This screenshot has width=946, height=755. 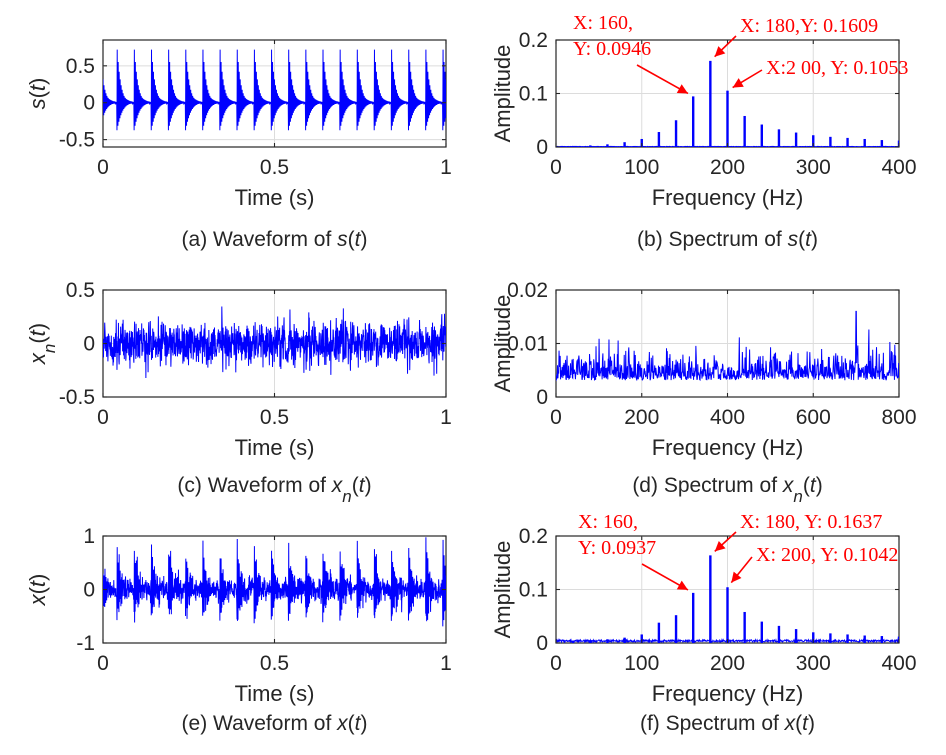 What do you see at coordinates (813, 417) in the screenshot?
I see `x-tick-label: 600` at bounding box center [813, 417].